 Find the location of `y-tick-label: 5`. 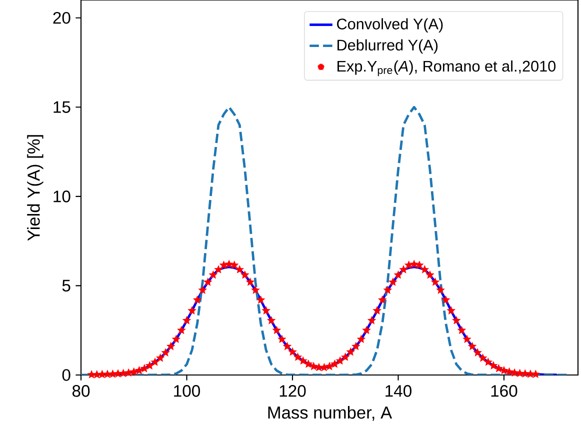

y-tick-label: 5 is located at coordinates (66, 286).